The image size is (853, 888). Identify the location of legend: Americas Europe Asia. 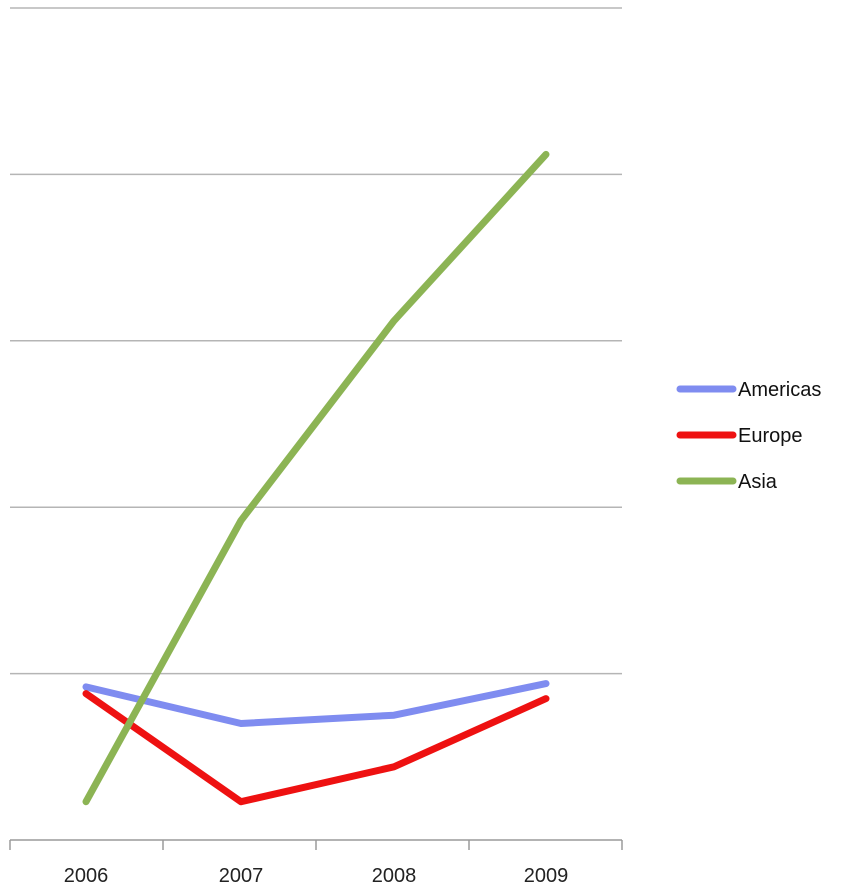
(748, 436).